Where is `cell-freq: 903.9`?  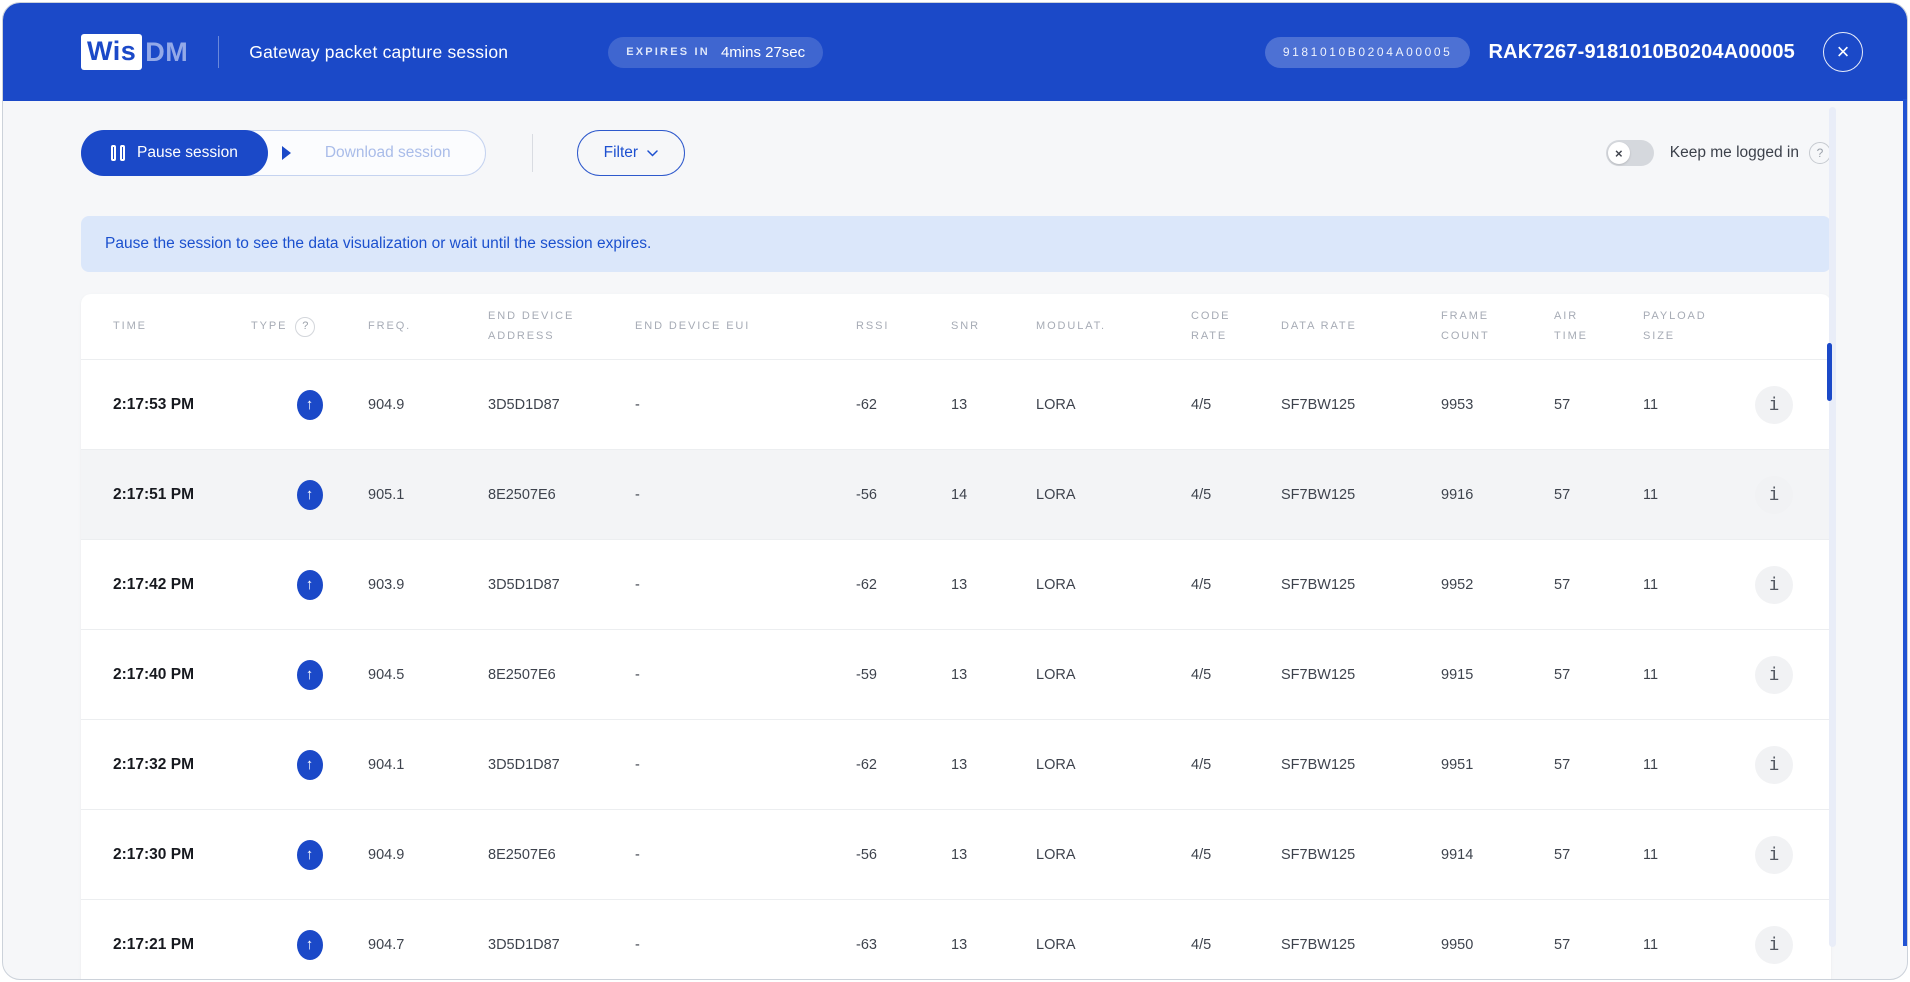 cell-freq: 903.9 is located at coordinates (386, 584).